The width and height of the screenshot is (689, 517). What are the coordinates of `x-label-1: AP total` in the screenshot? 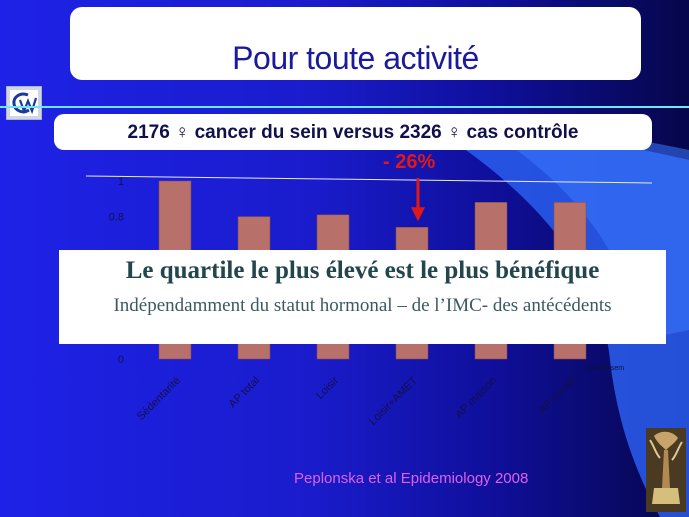 It's located at (245, 393).